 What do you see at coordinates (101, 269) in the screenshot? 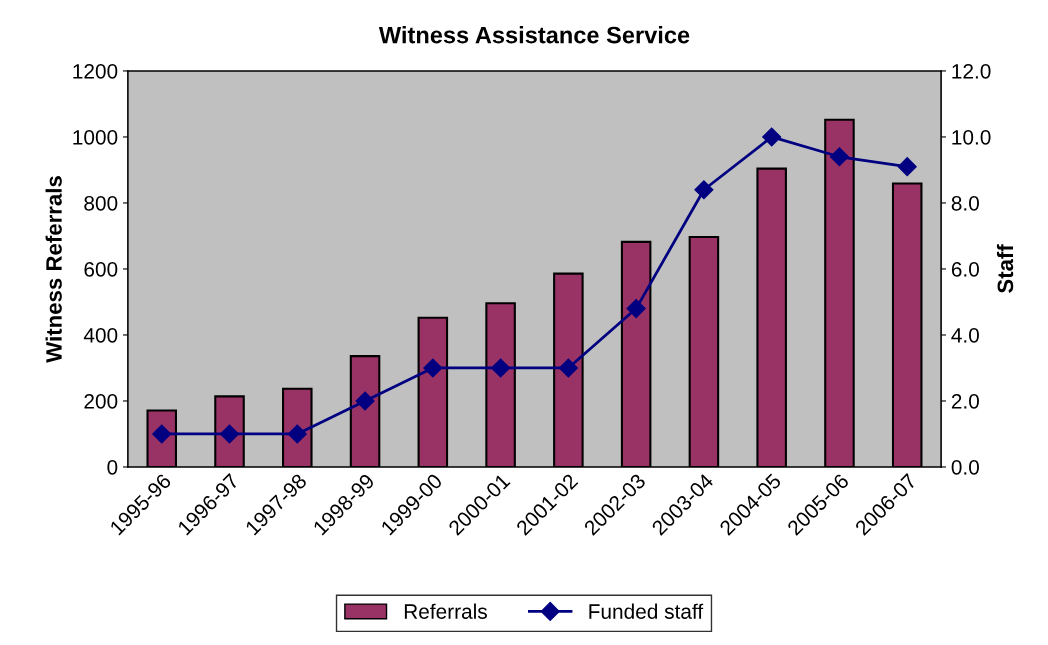
I see `y-tick-label: 600` at bounding box center [101, 269].